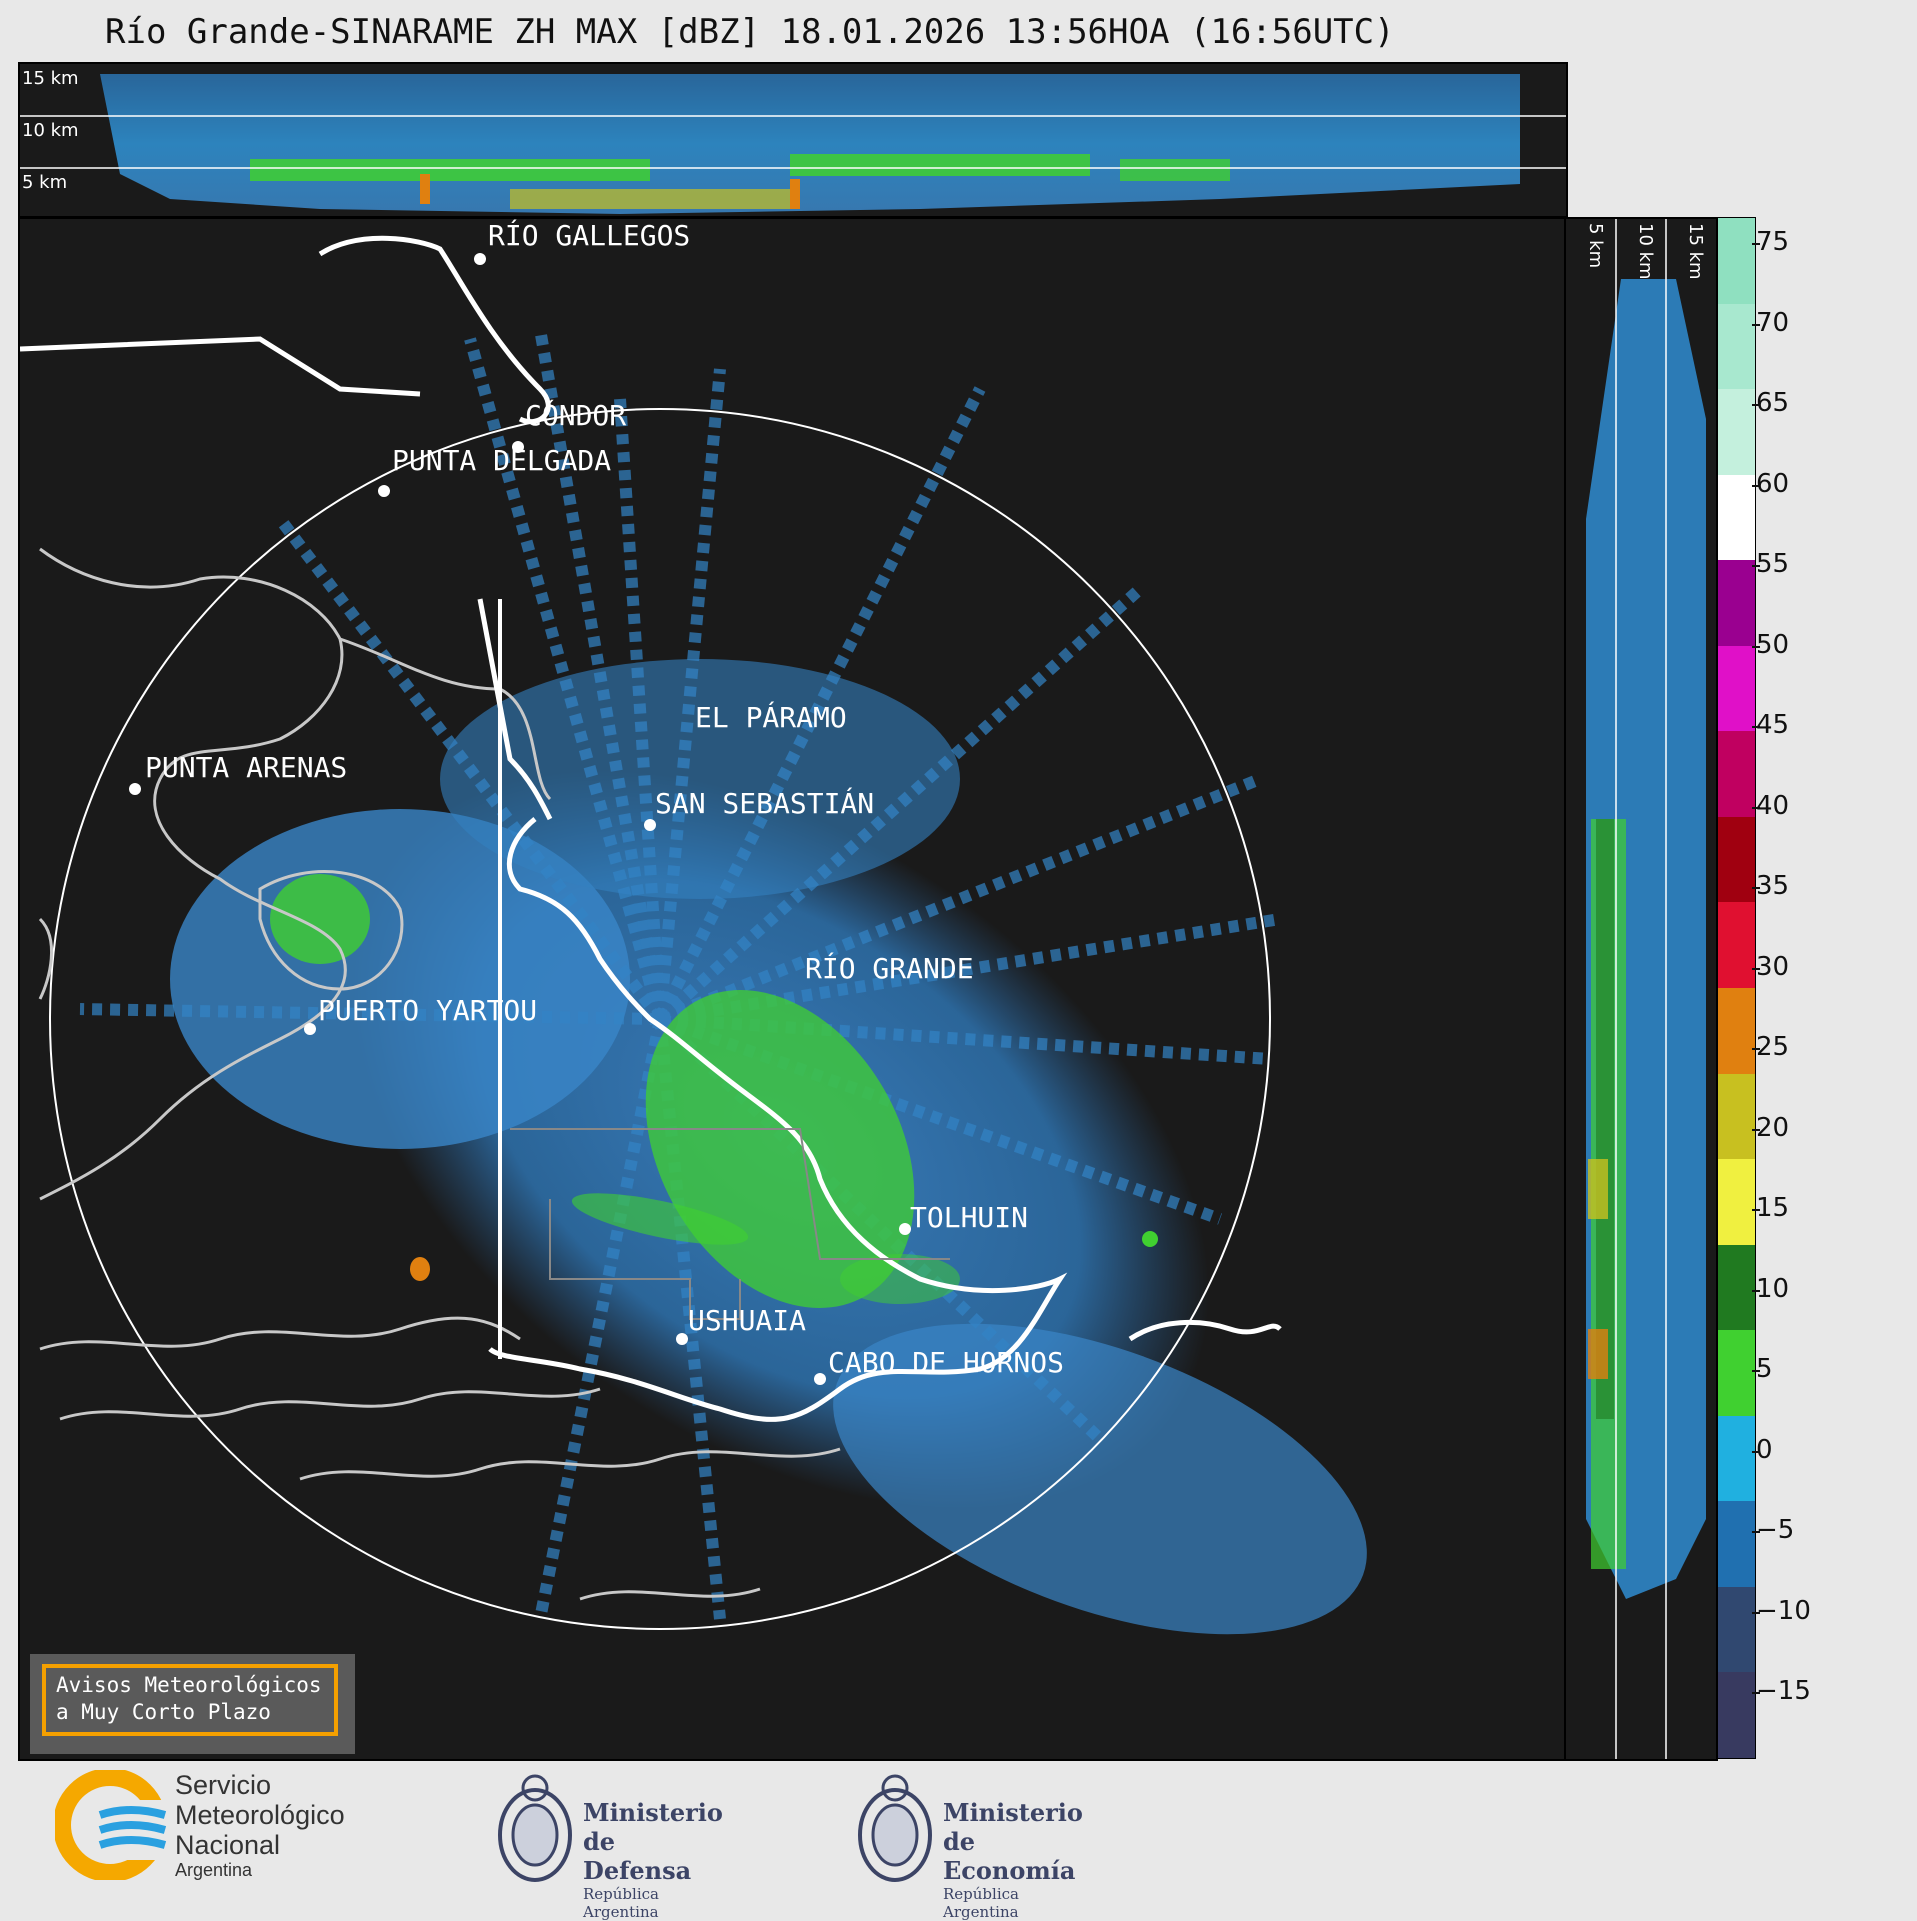 This screenshot has height=1921, width=1917. I want to click on city-label: CABO DE HORNOS, so click(946, 1362).